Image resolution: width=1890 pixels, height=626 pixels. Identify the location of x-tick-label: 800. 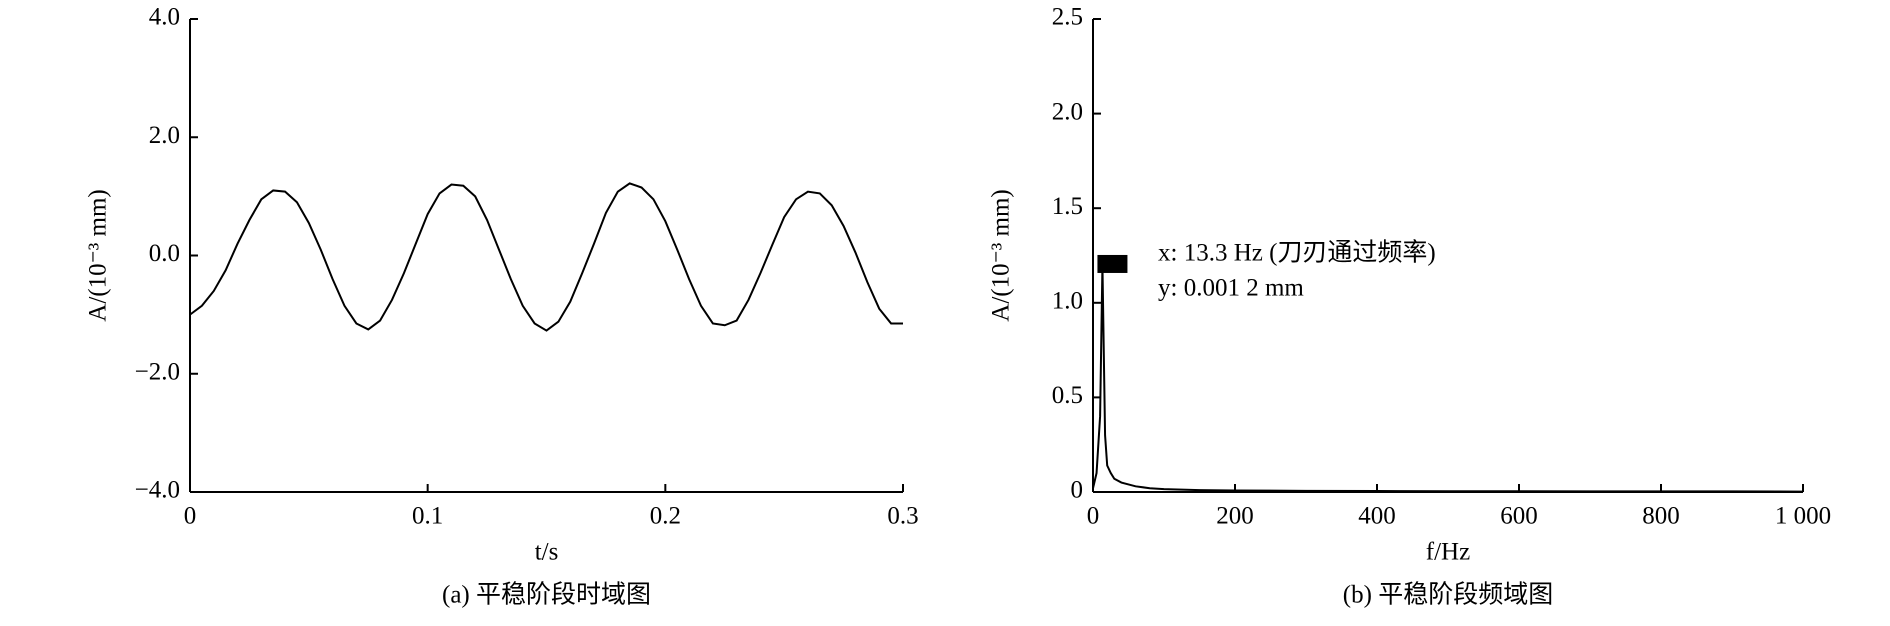
(1661, 516).